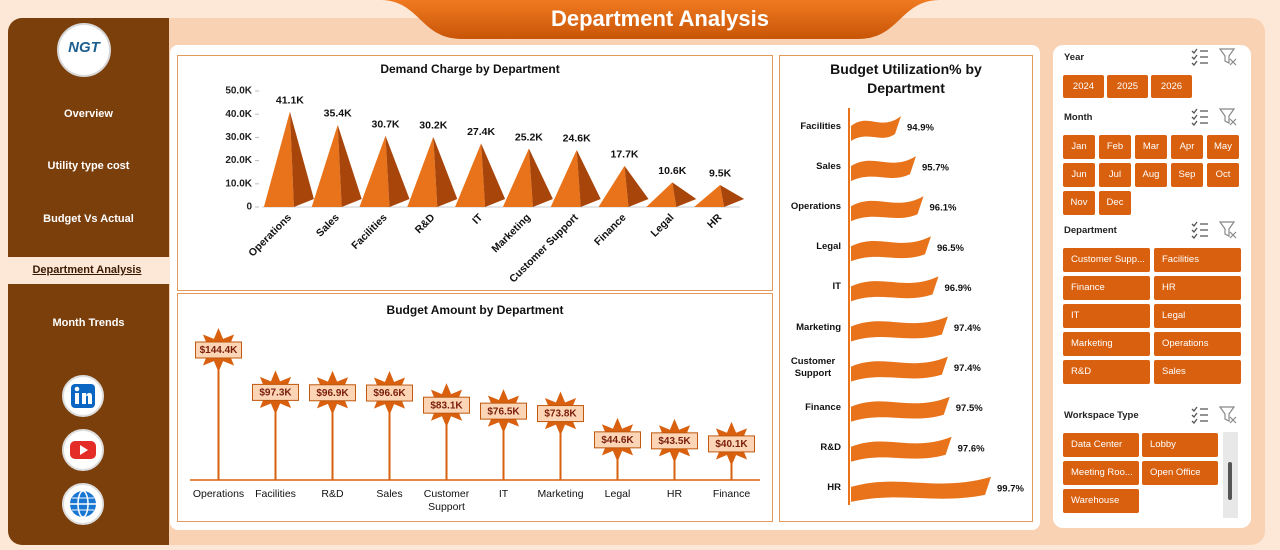 The width and height of the screenshot is (1280, 550). I want to click on y-tick-cell: HR, so click(813, 488).